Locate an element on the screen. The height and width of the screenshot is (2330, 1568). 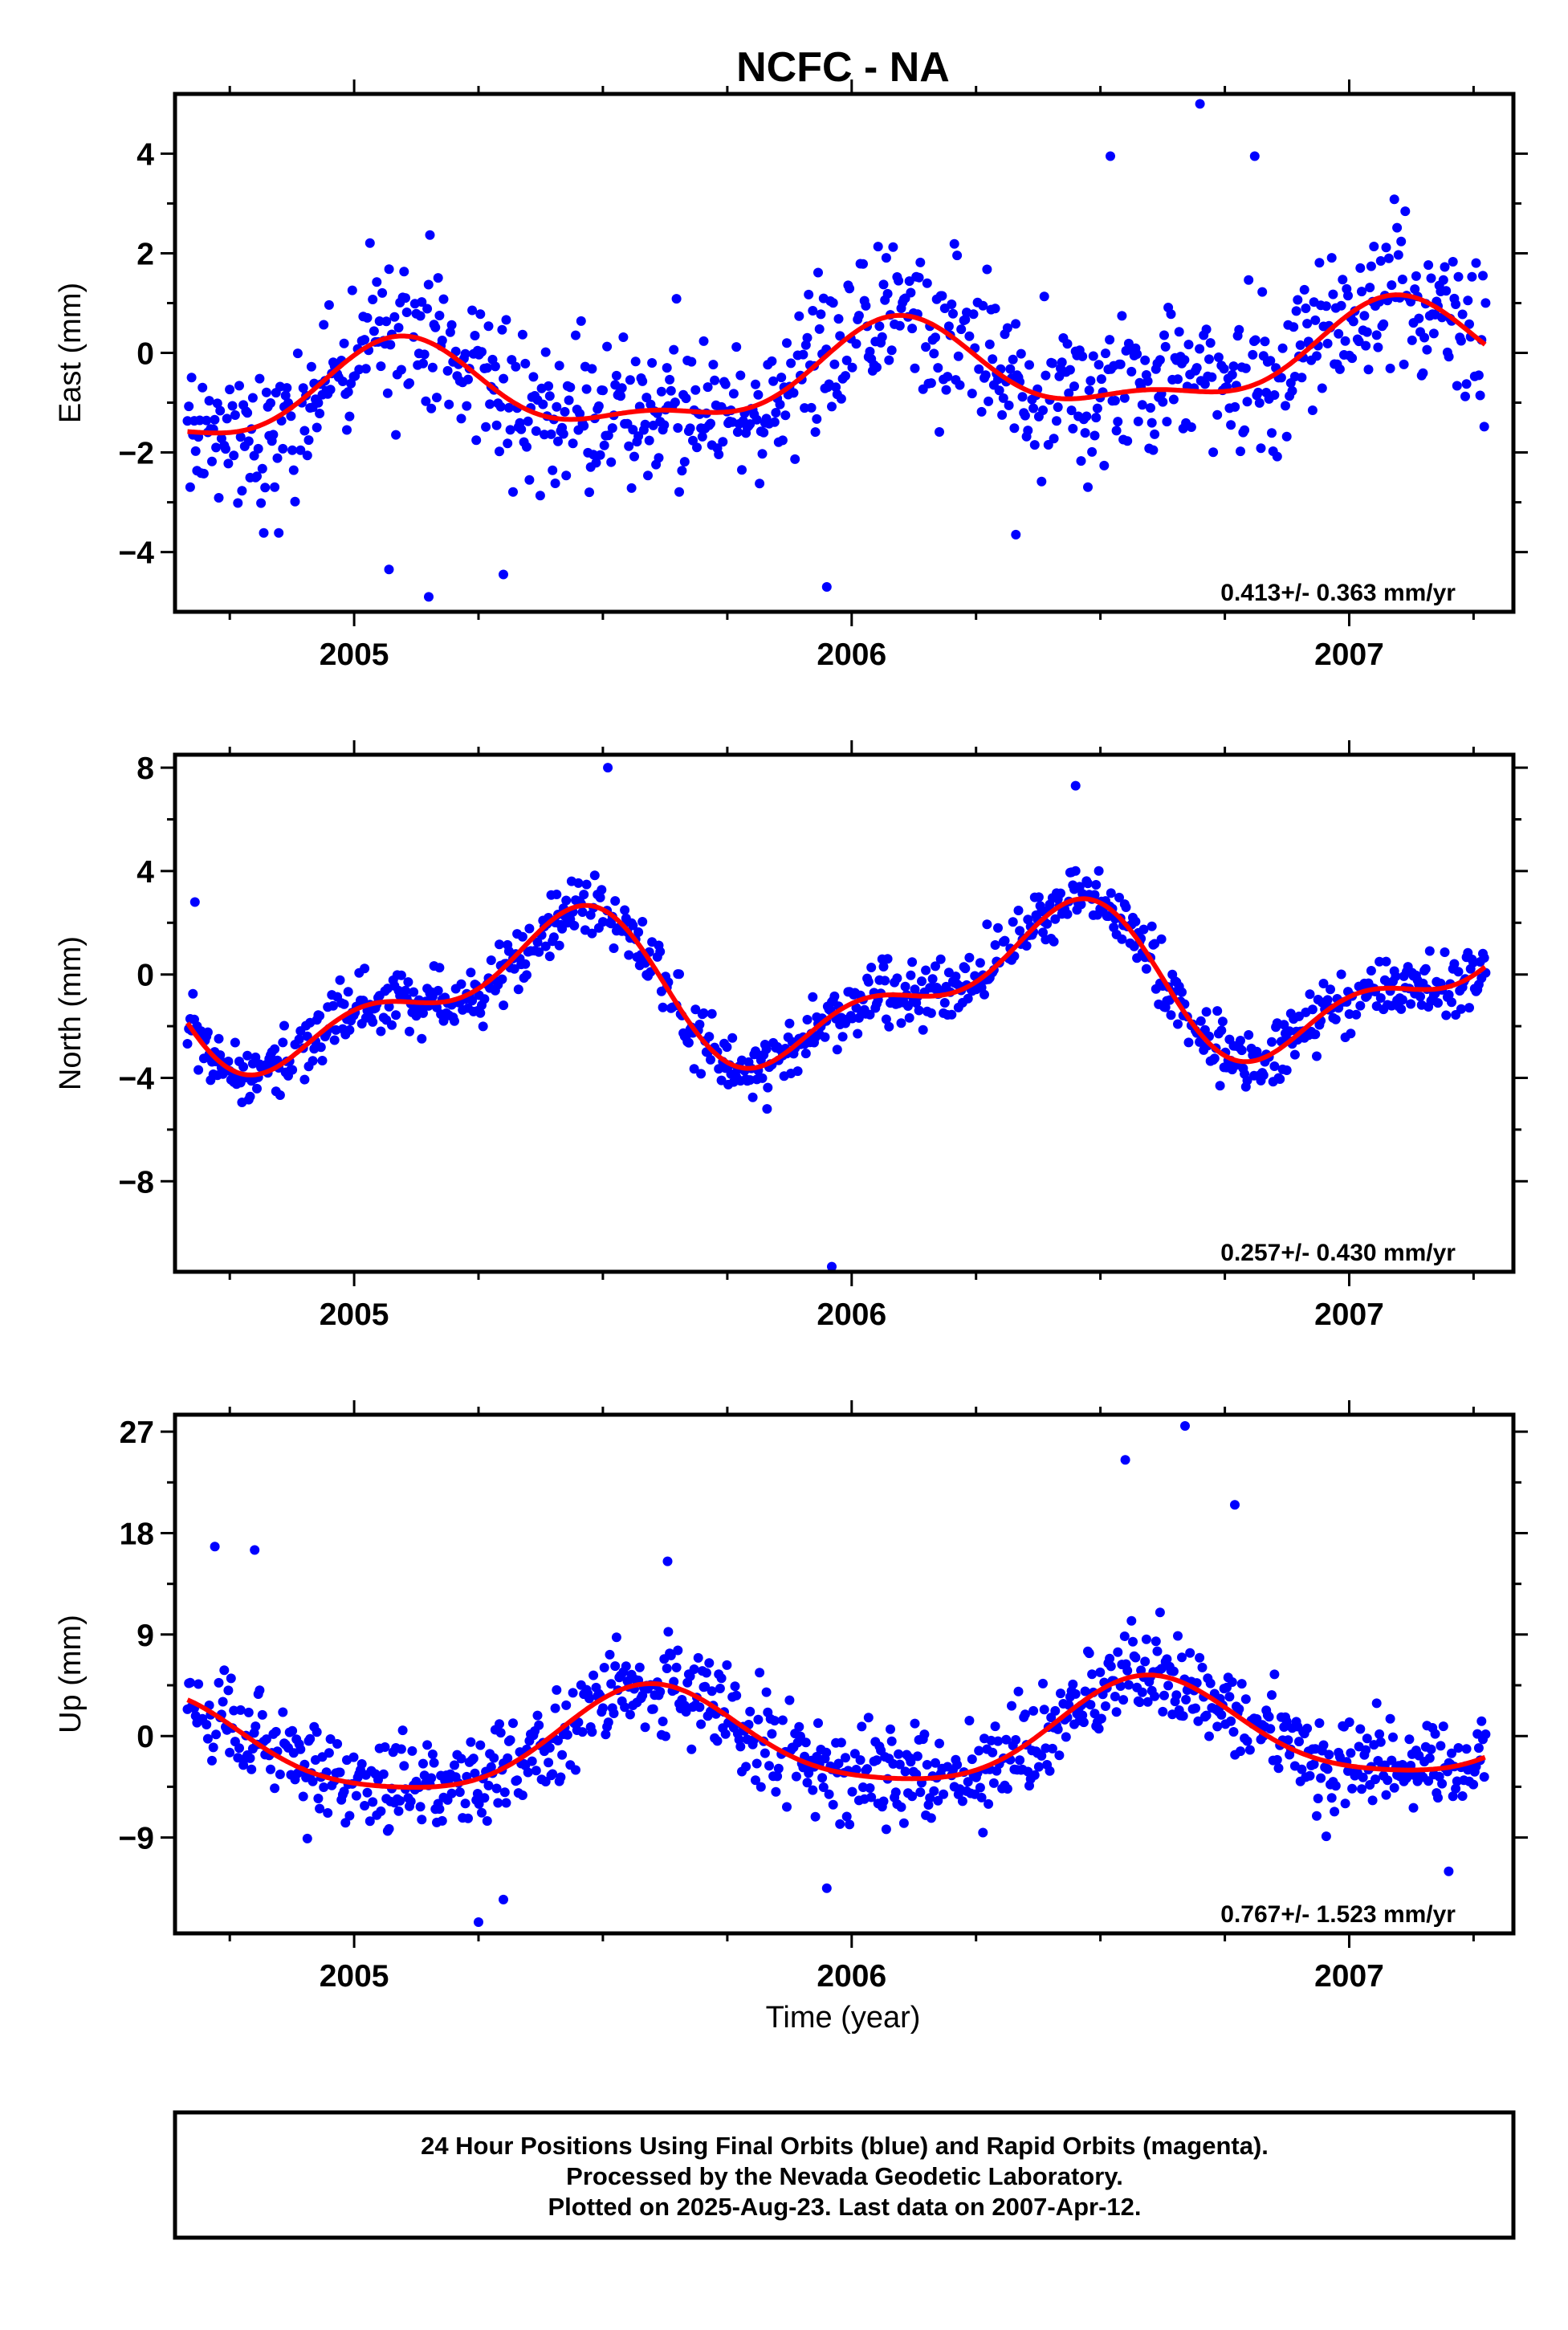
outlier-point is located at coordinates (503, 574).